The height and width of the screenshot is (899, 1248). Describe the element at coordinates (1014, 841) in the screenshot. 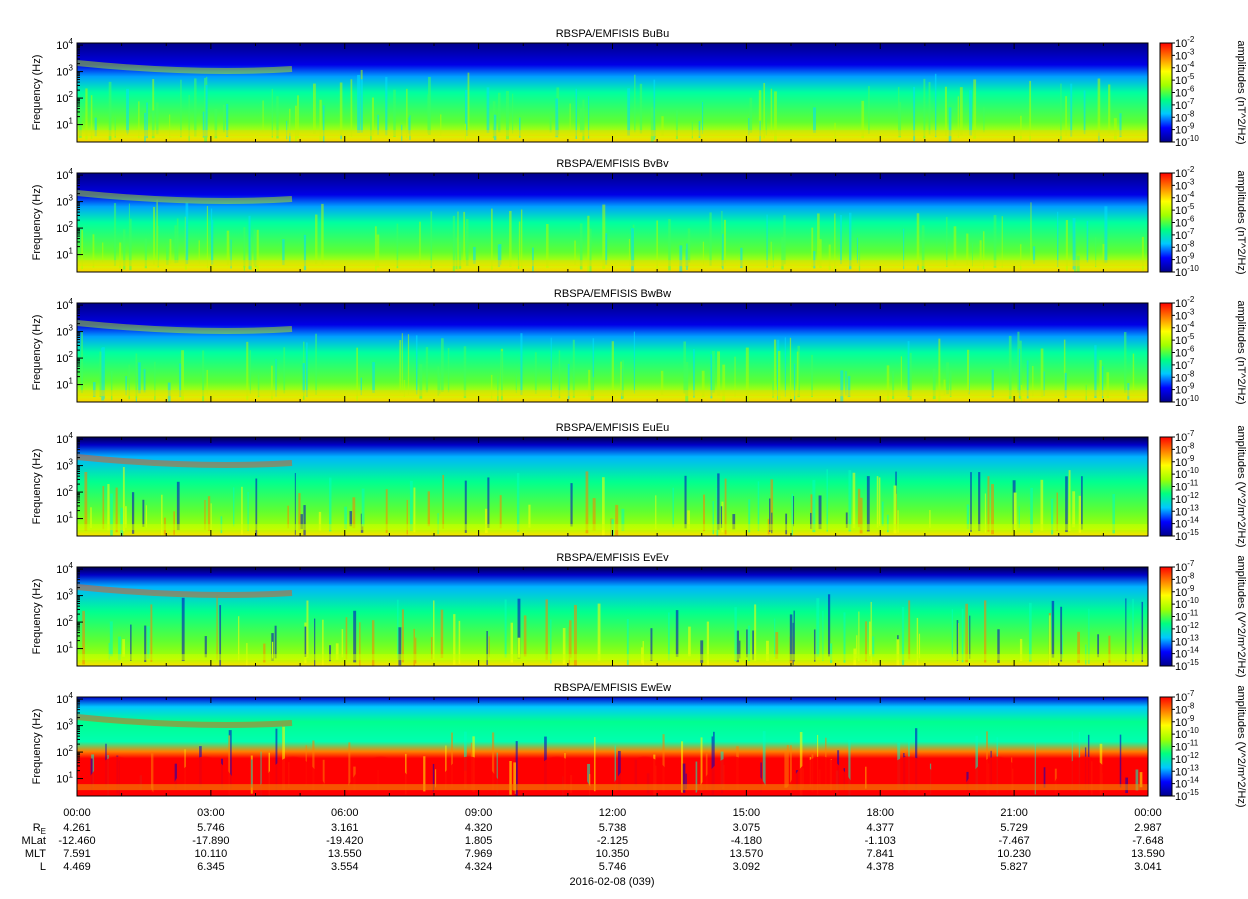

I see `ephemeris-value: -7.467` at that location.